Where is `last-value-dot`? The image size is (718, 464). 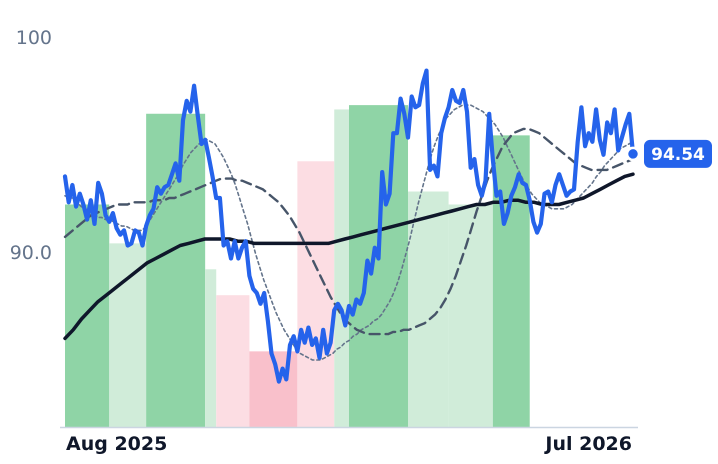
last-value-dot is located at coordinates (633, 154).